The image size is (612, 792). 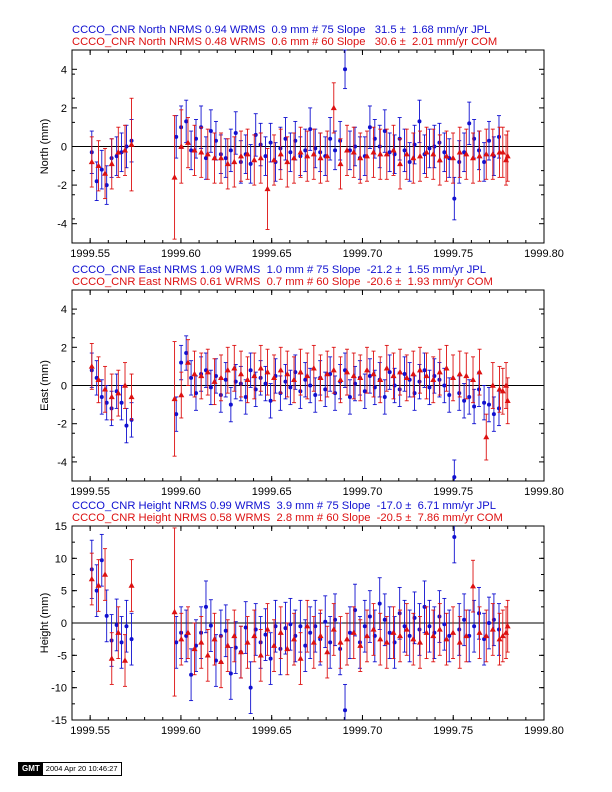 I want to click on east-ytick-label: 2, so click(x=64, y=348).